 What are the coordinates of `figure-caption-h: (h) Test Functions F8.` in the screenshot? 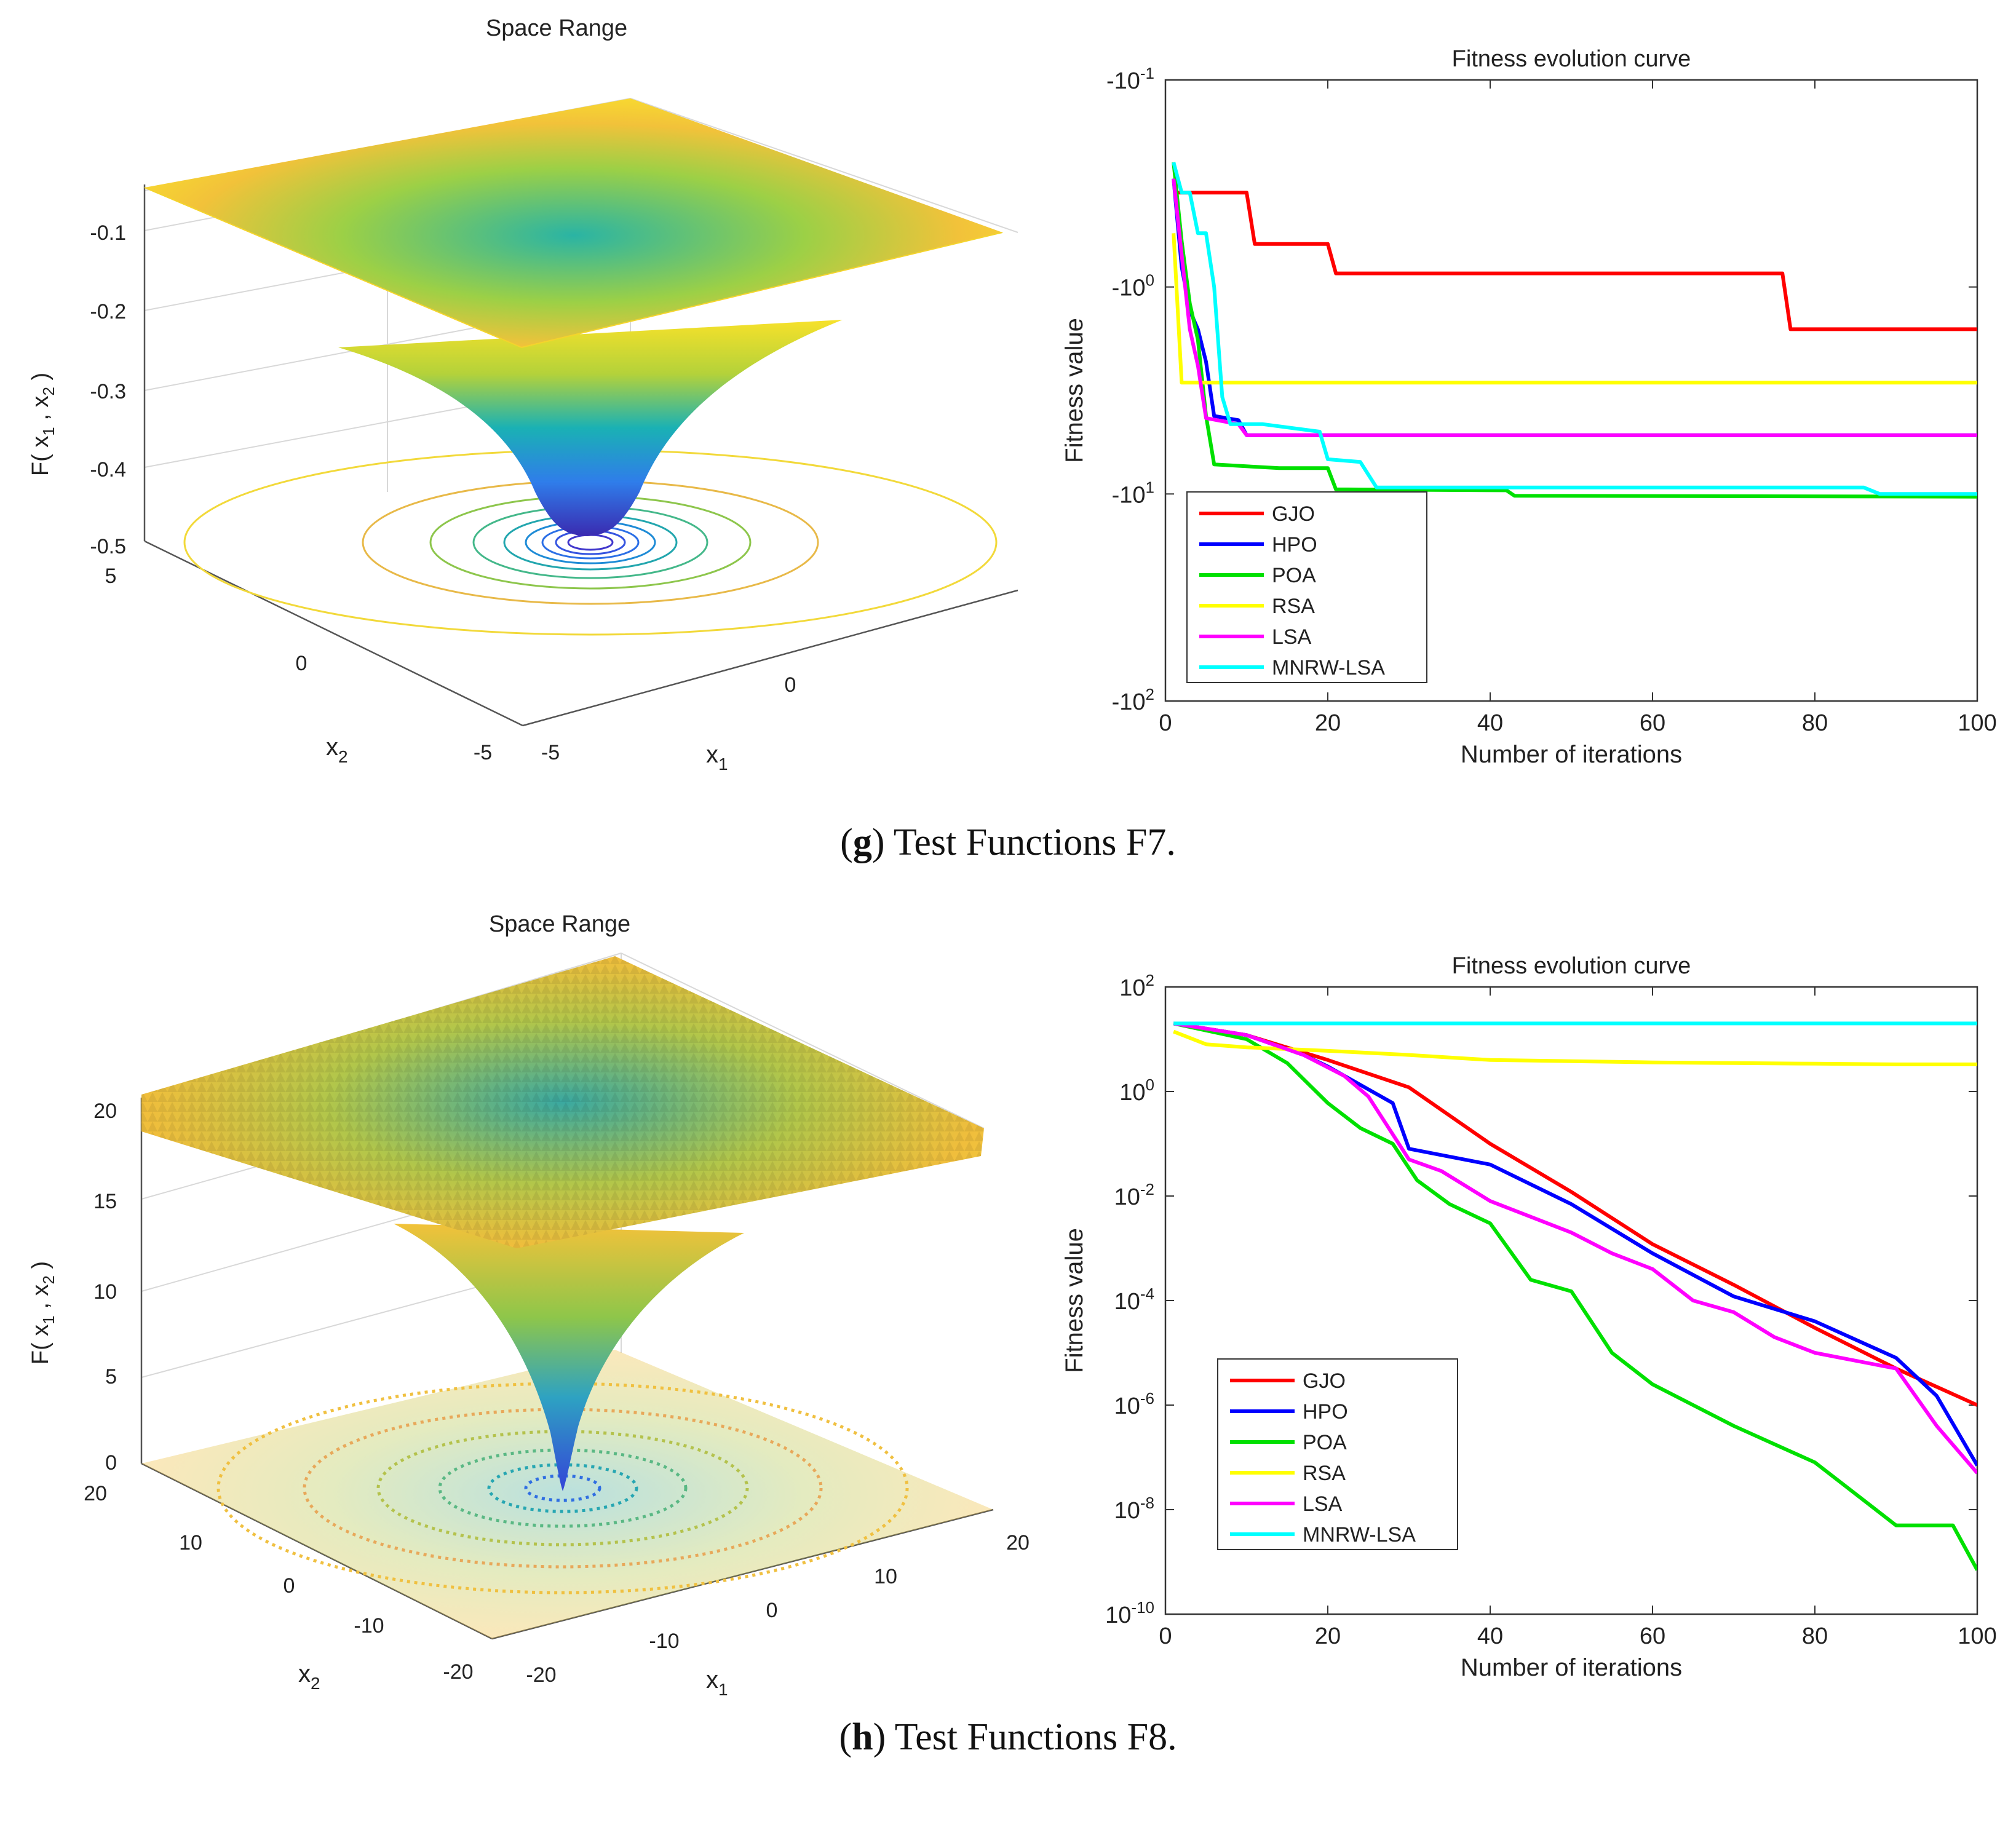 It's located at (1008, 1737).